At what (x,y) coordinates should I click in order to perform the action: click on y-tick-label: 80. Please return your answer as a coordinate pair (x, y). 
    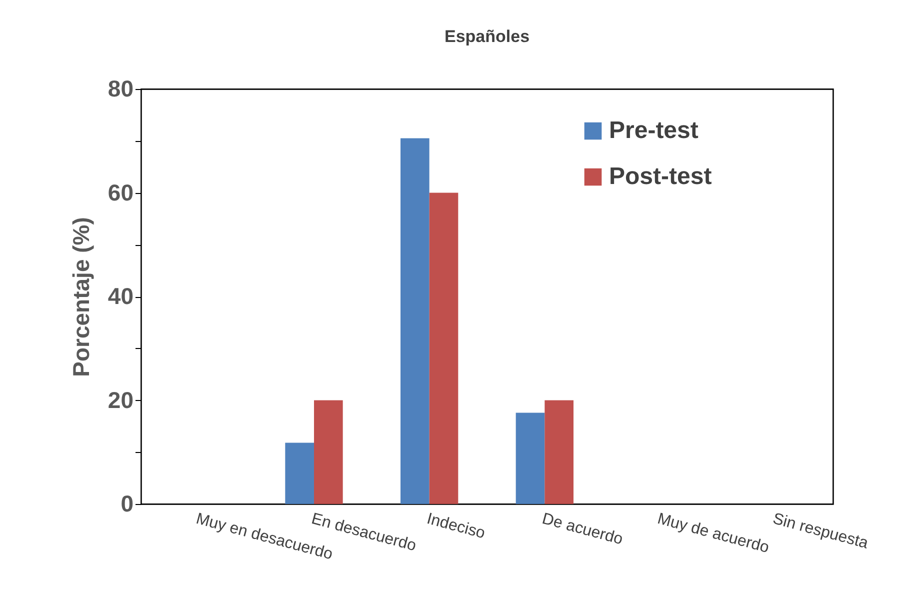
    Looking at the image, I should click on (121, 89).